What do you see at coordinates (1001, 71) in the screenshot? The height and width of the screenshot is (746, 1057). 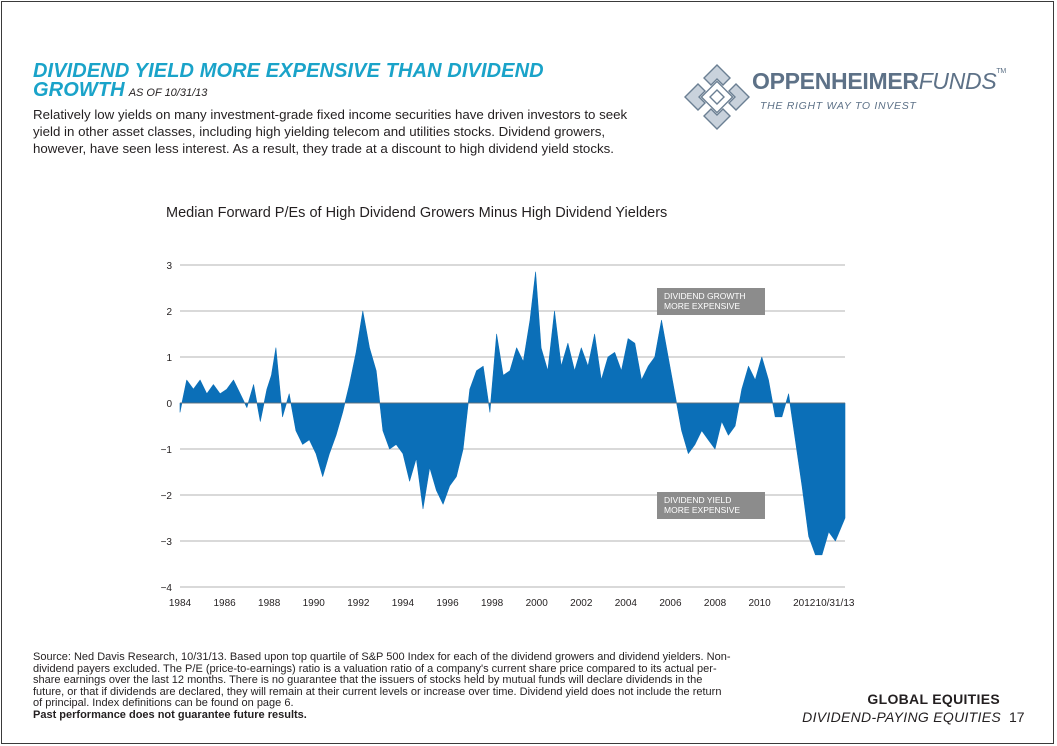 I see `logo-trademark: TM` at bounding box center [1001, 71].